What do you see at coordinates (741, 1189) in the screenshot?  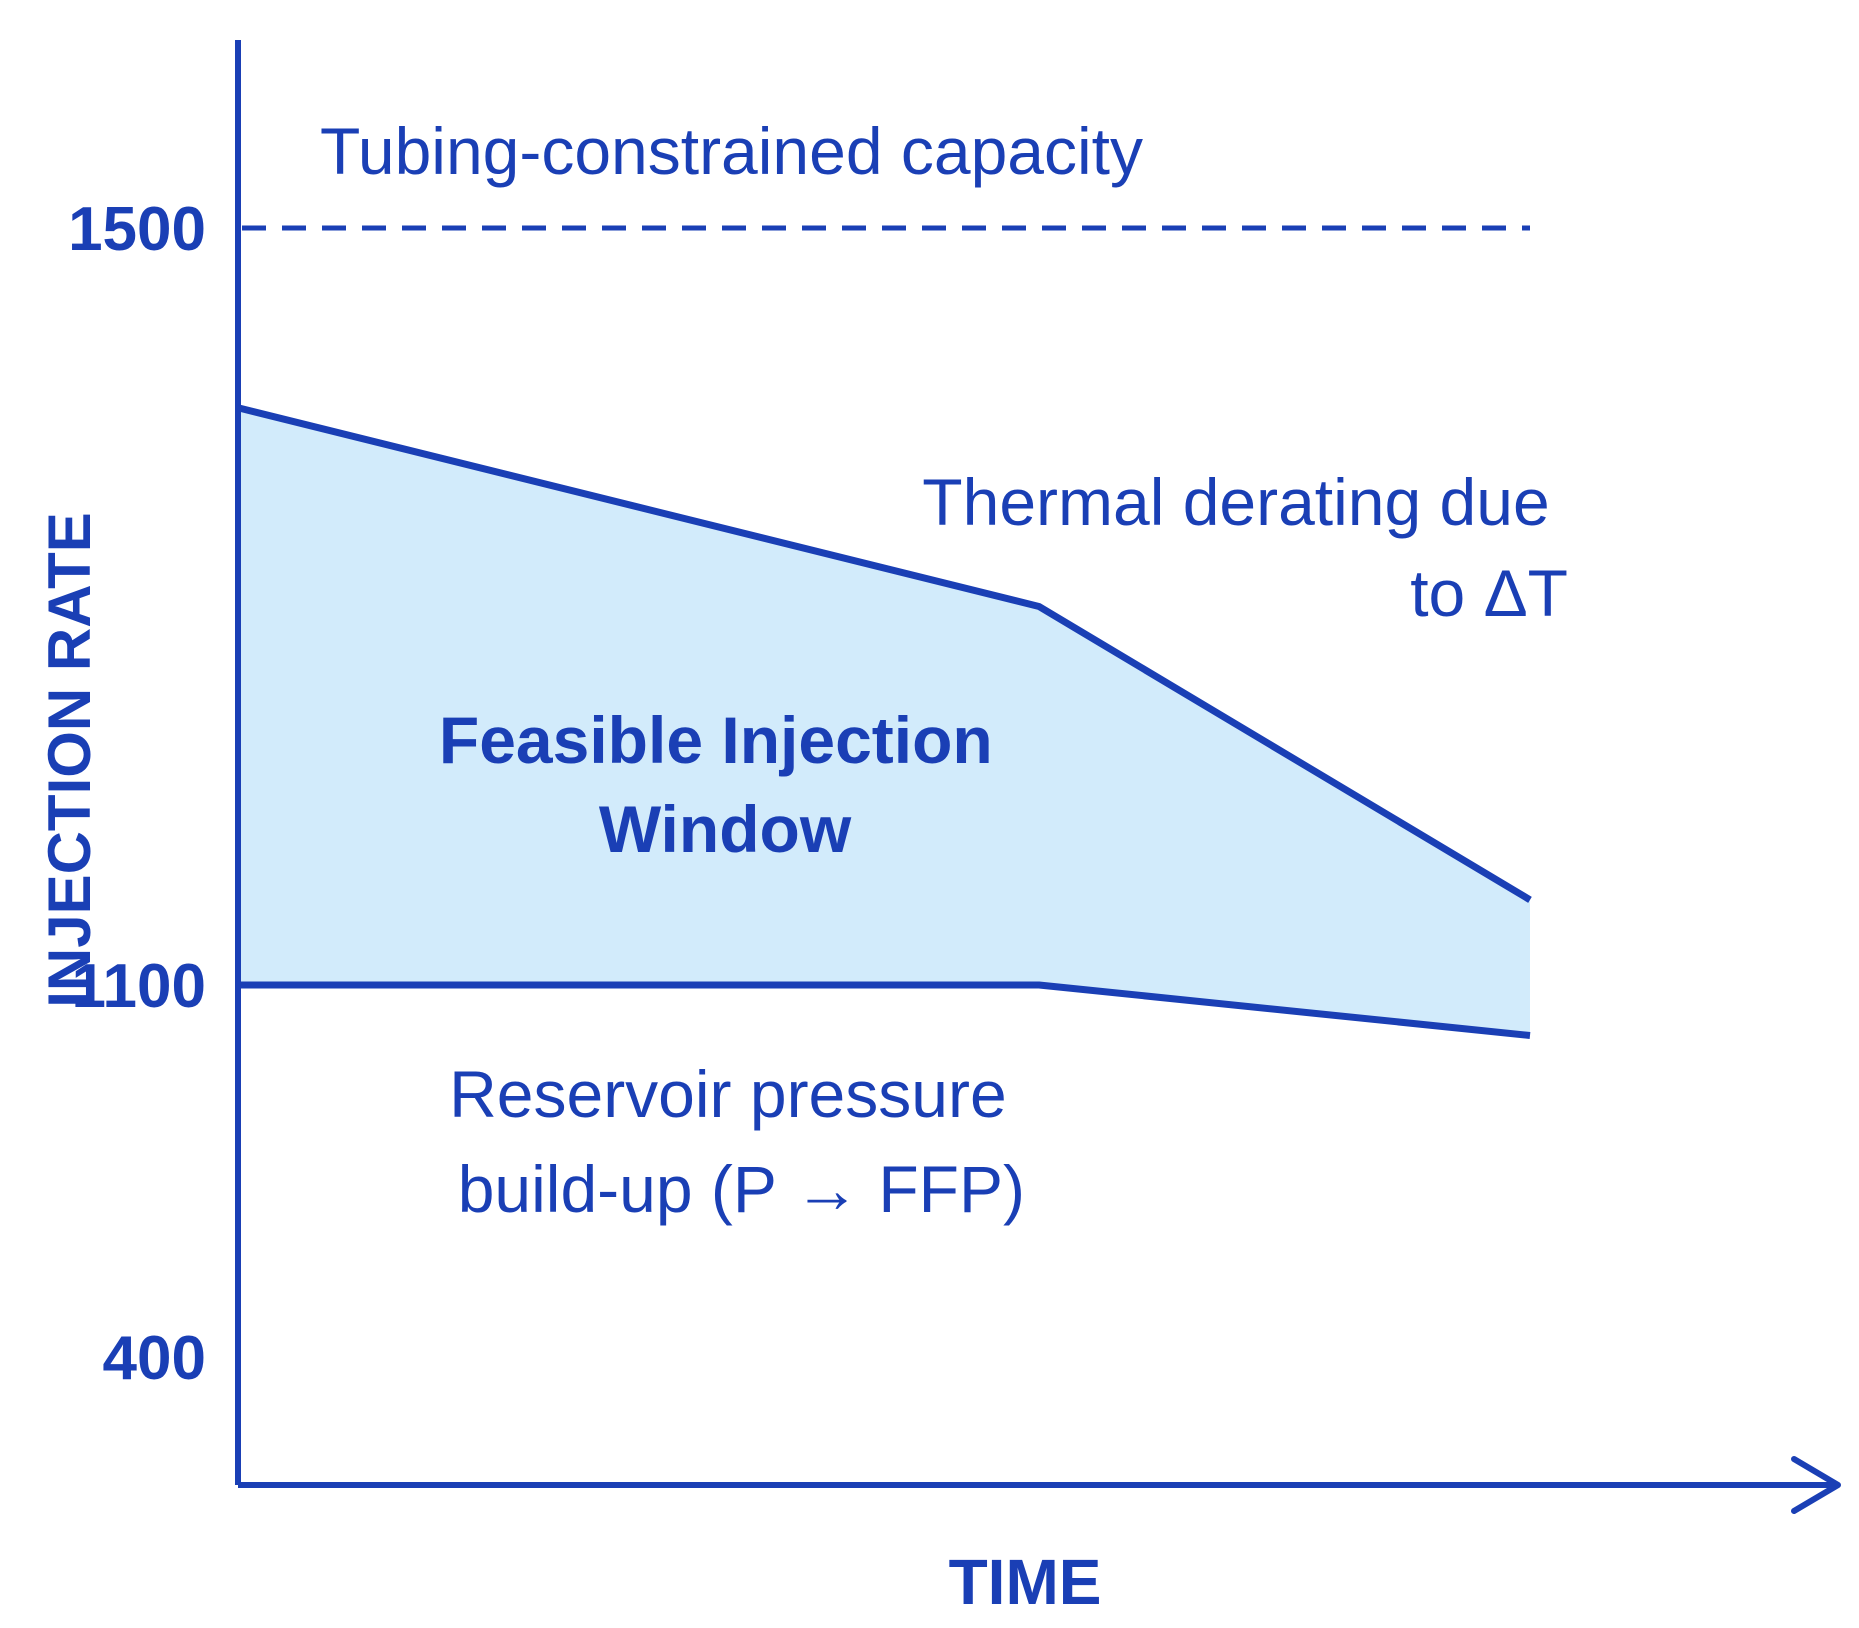 I see `reservoir-pressure-label-line-2: build-up (P → FFP)` at bounding box center [741, 1189].